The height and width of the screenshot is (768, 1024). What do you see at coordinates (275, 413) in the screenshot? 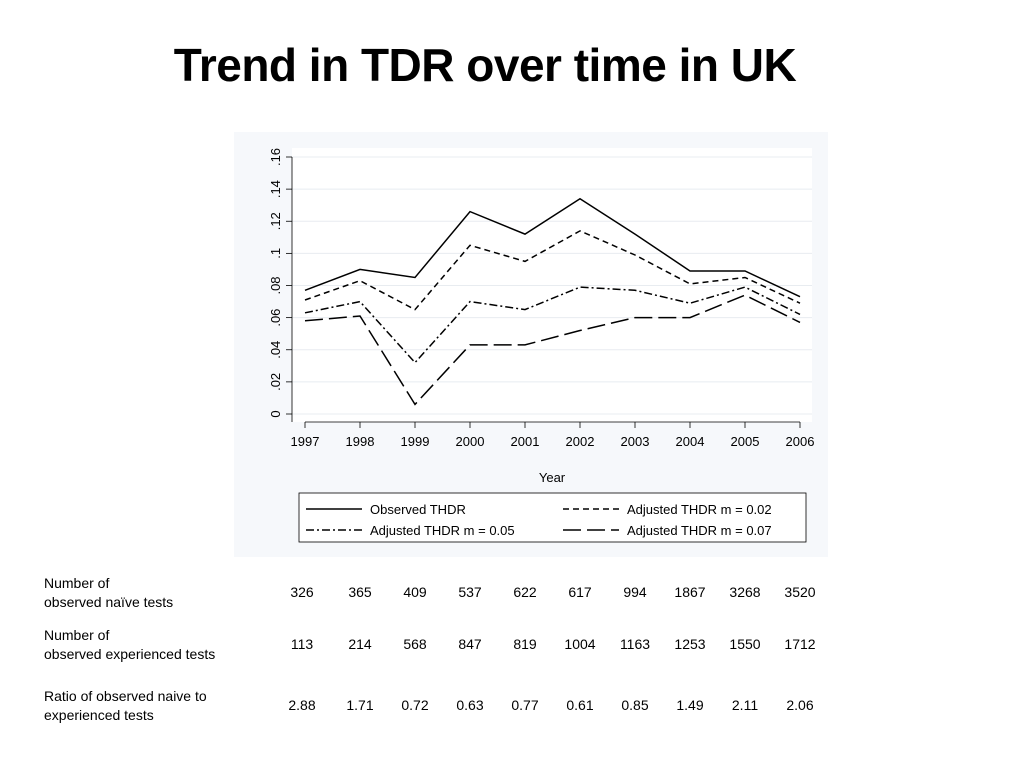
I see `y-tick-label: 0` at bounding box center [275, 413].